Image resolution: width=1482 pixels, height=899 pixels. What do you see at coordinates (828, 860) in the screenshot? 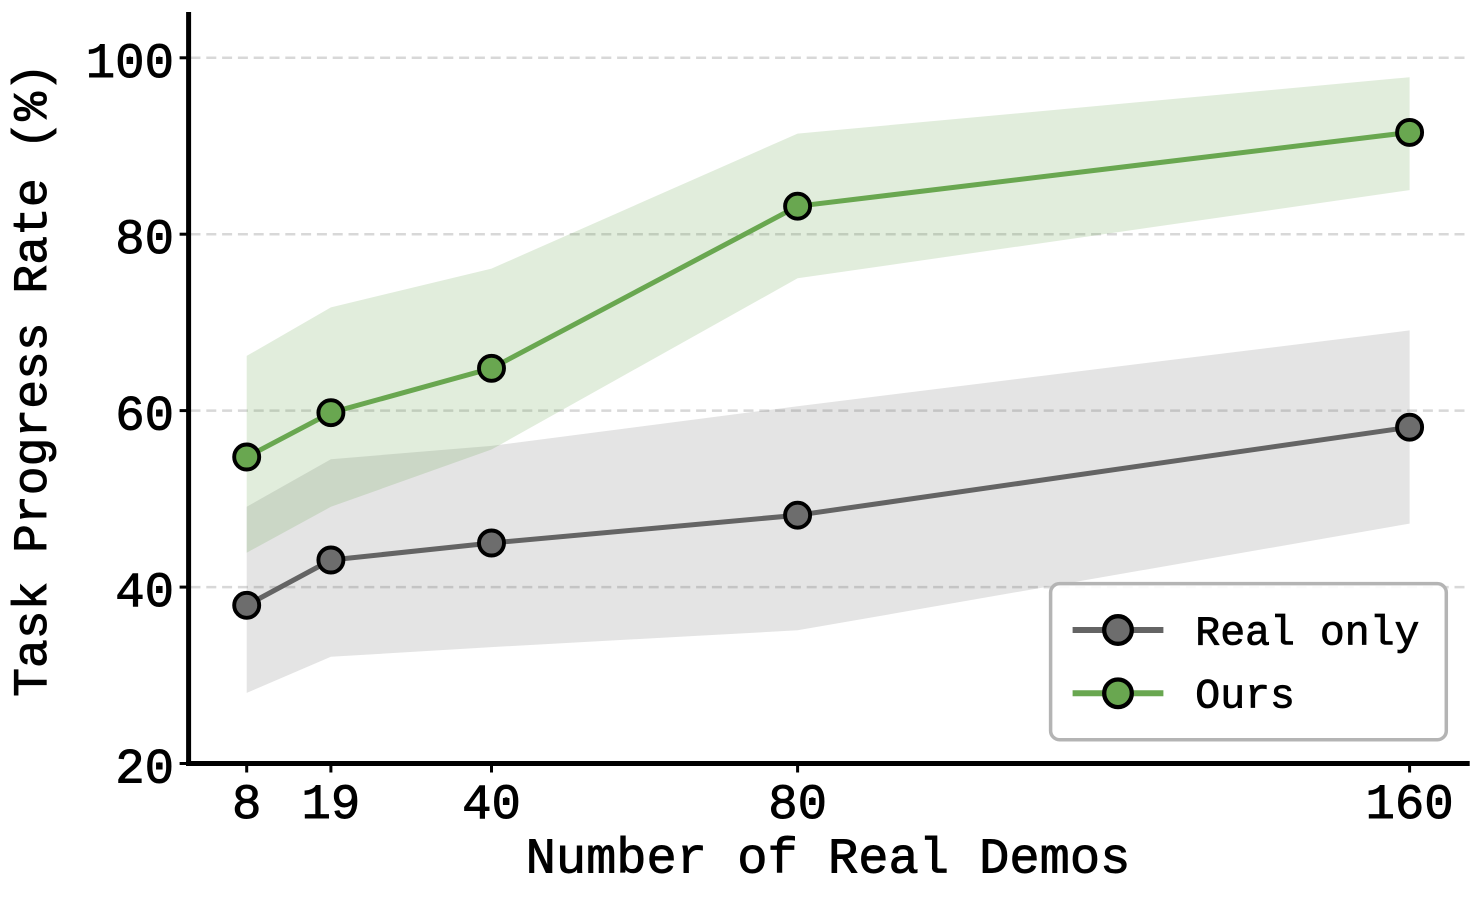
I see `svg-text: Number of Real Demos` at bounding box center [828, 860].